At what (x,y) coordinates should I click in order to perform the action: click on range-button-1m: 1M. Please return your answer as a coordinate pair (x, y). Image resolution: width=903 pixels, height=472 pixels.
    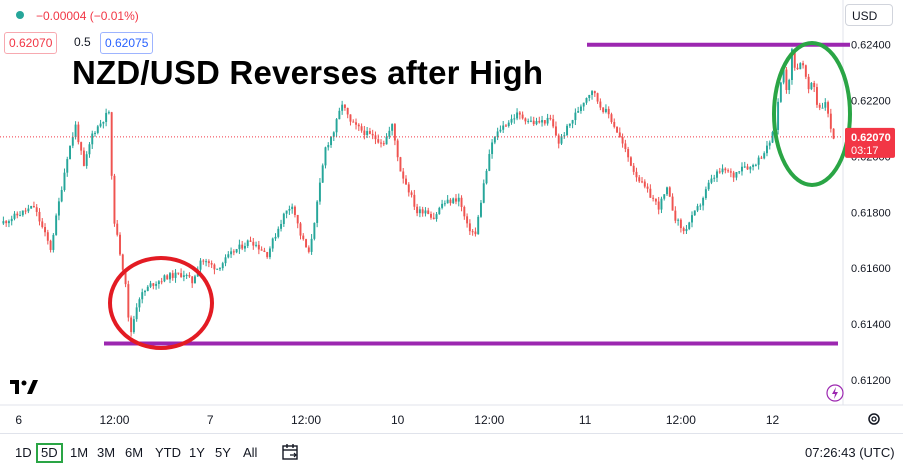
    Looking at the image, I should click on (79, 452).